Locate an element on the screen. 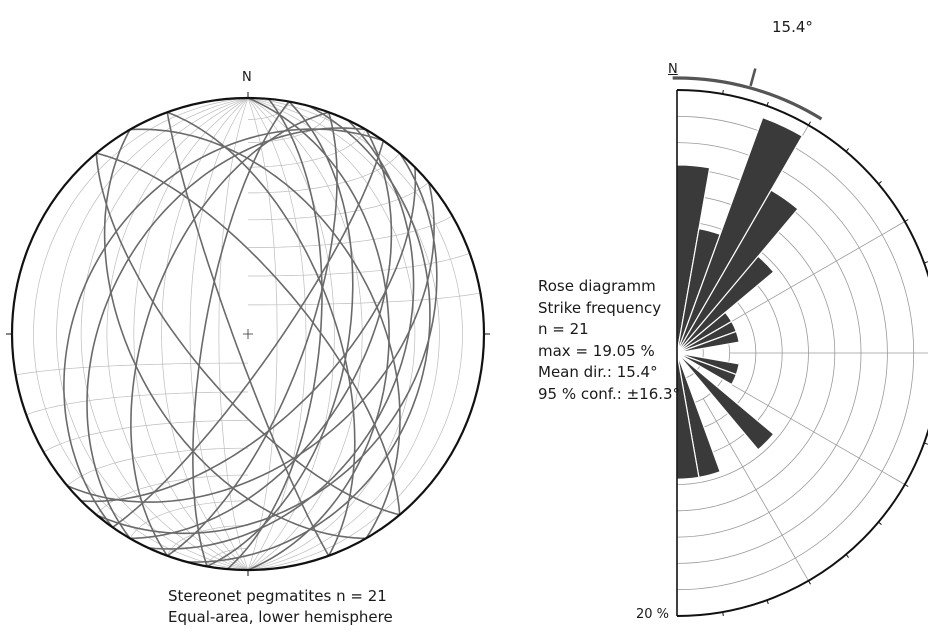 This screenshot has width=928, height=632. mean-direction-tick is located at coordinates (753, 77).